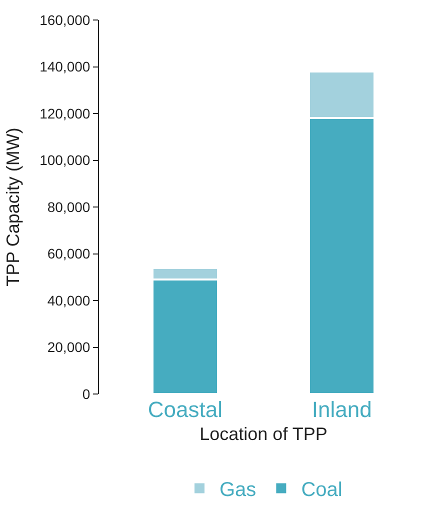 This screenshot has width=443, height=520. Describe the element at coordinates (68, 347) in the screenshot. I see `y-tick-label: 20,000` at that location.